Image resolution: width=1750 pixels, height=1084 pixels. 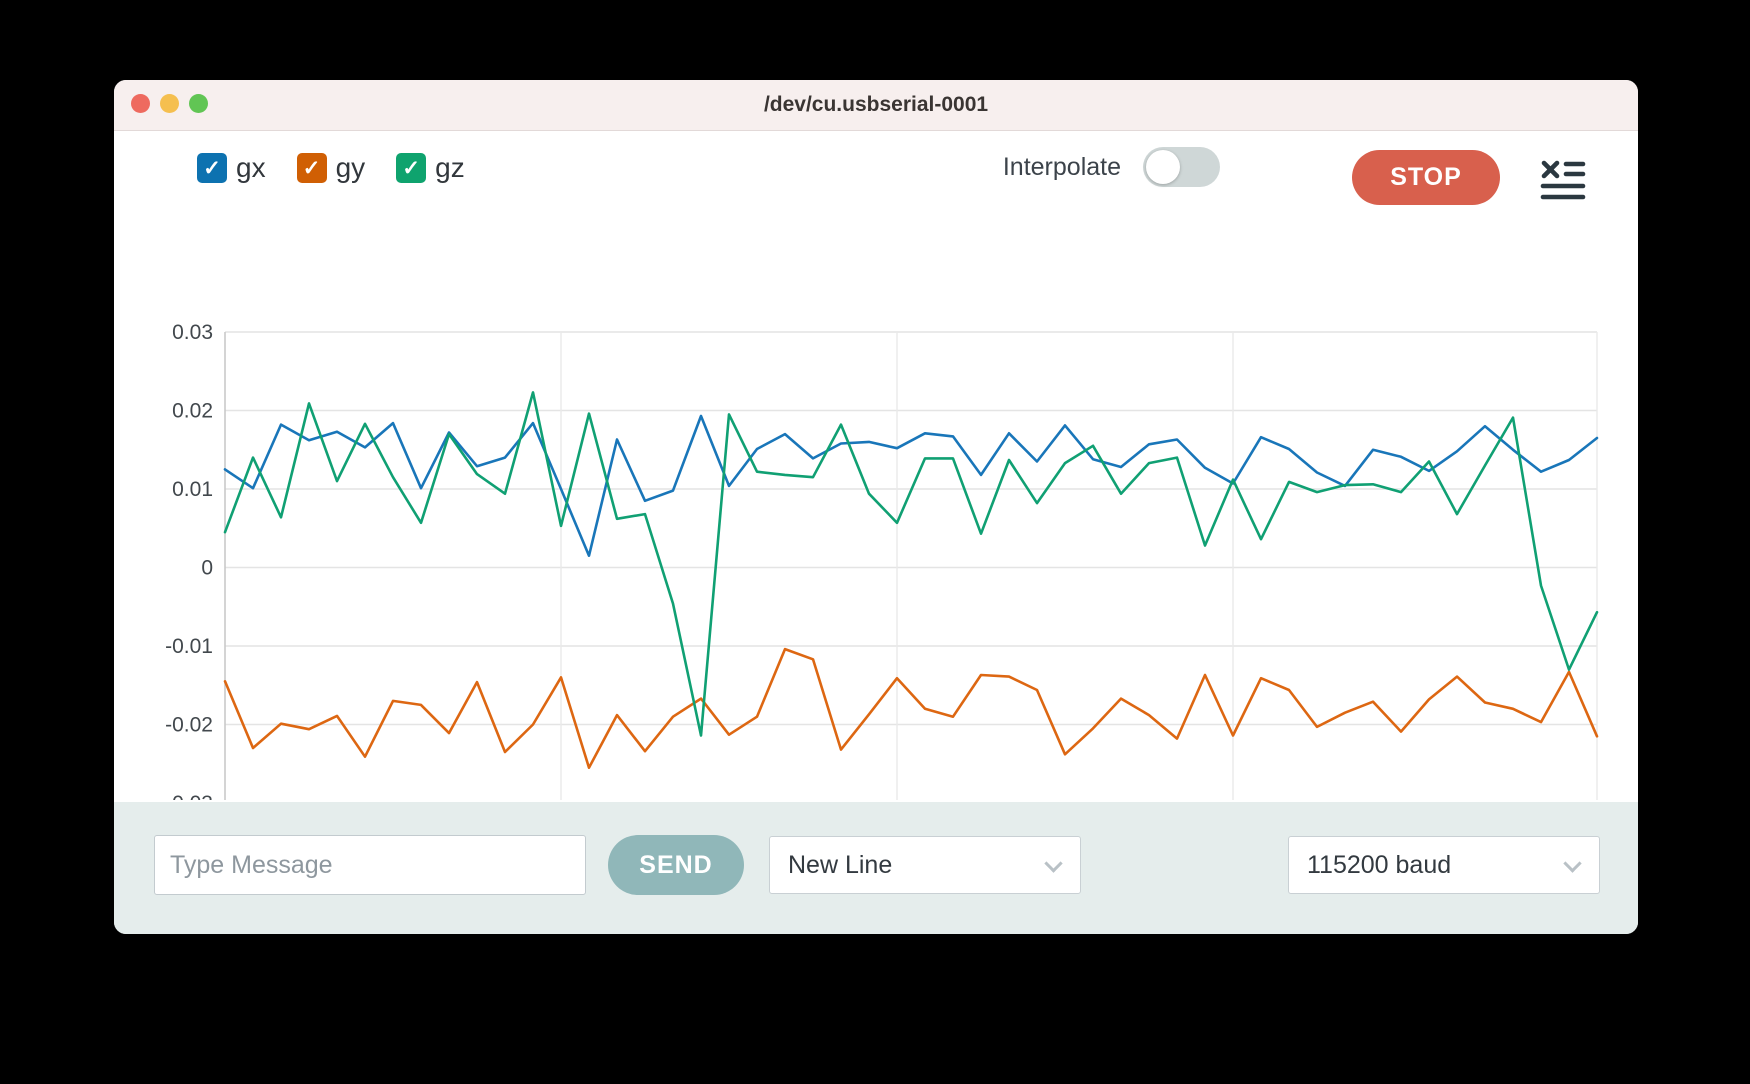 I want to click on svg-text: 0.03, so click(x=192, y=332).